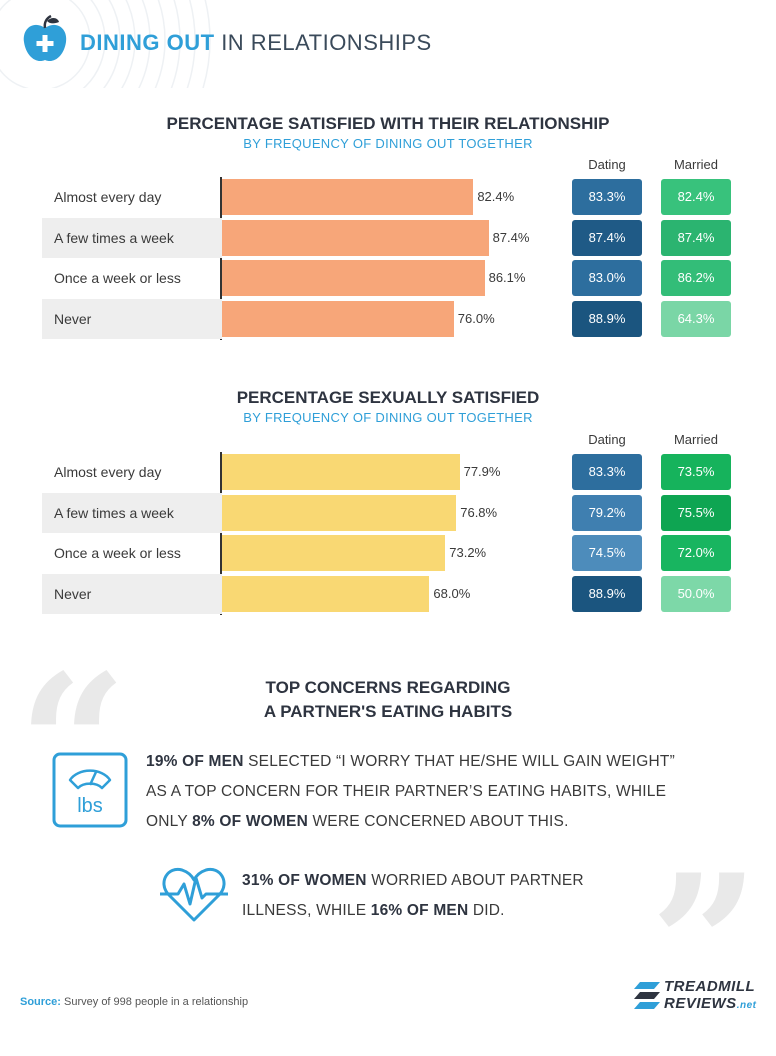 This screenshot has height=1056, width=776. What do you see at coordinates (90, 790) in the screenshot?
I see `scale-lbs-icon: lbs` at bounding box center [90, 790].